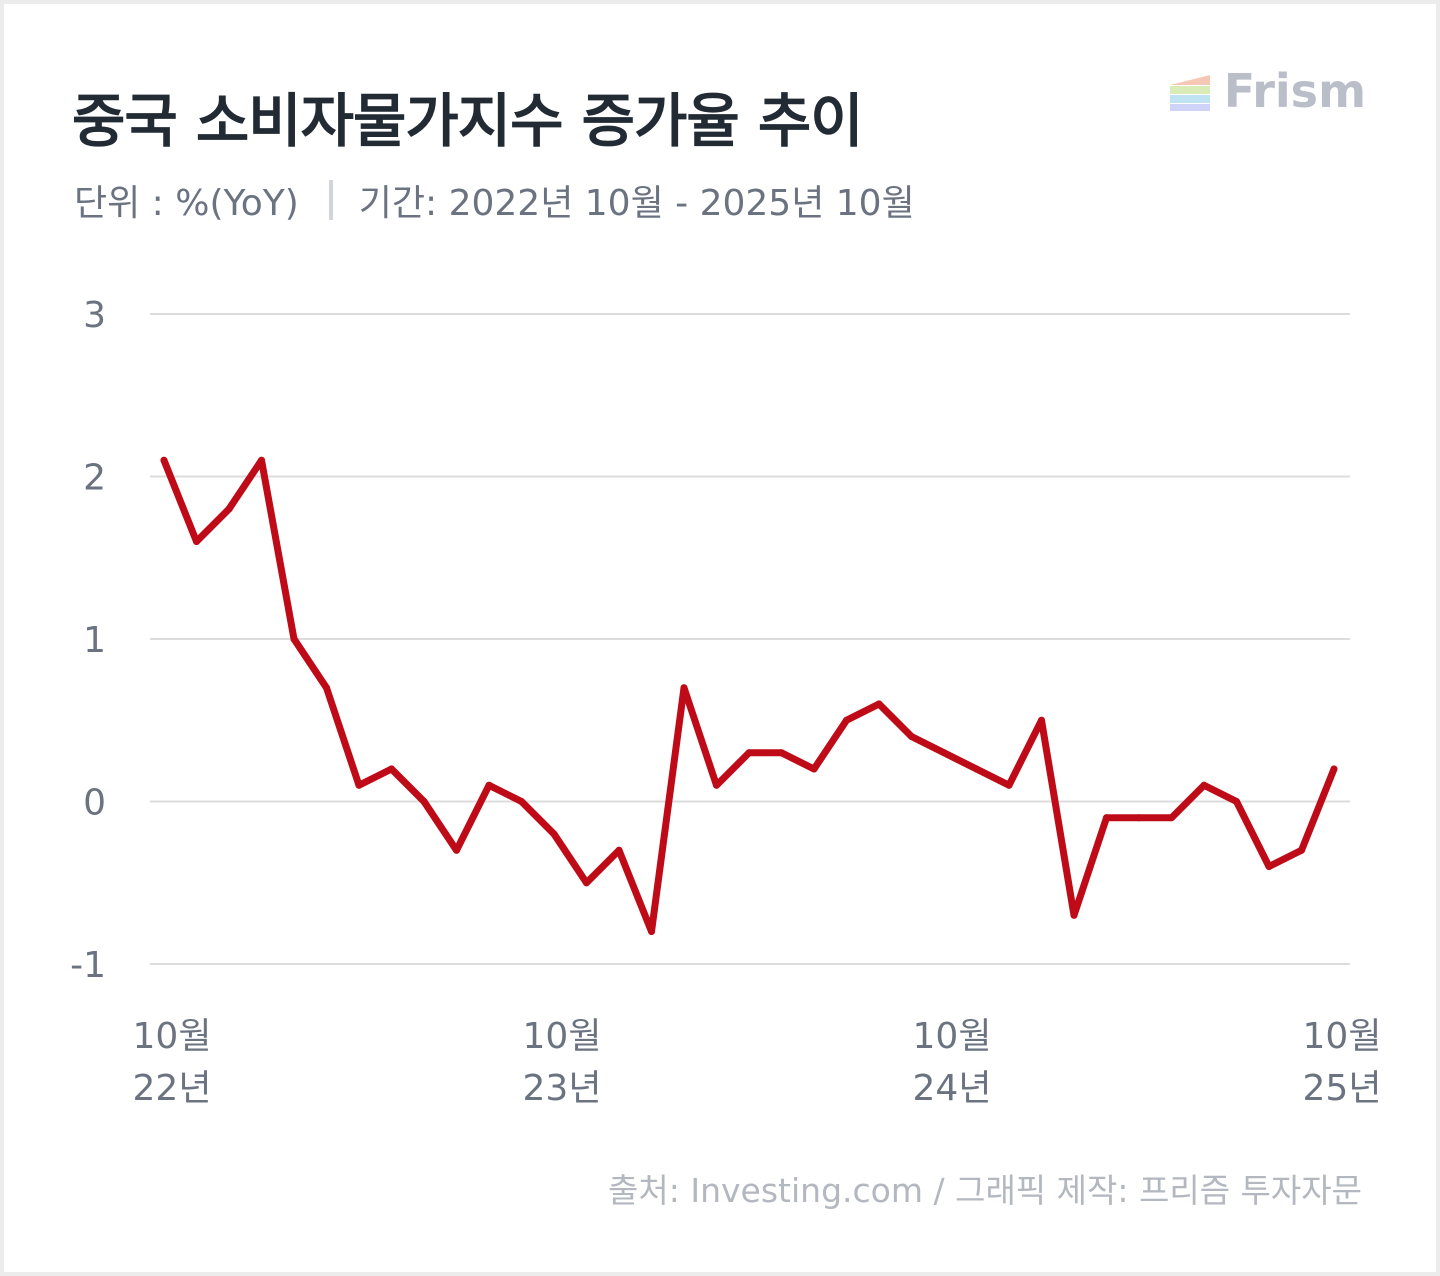 The image size is (1440, 1276). Describe the element at coordinates (94, 640) in the screenshot. I see `y-tick-label: 1` at that location.